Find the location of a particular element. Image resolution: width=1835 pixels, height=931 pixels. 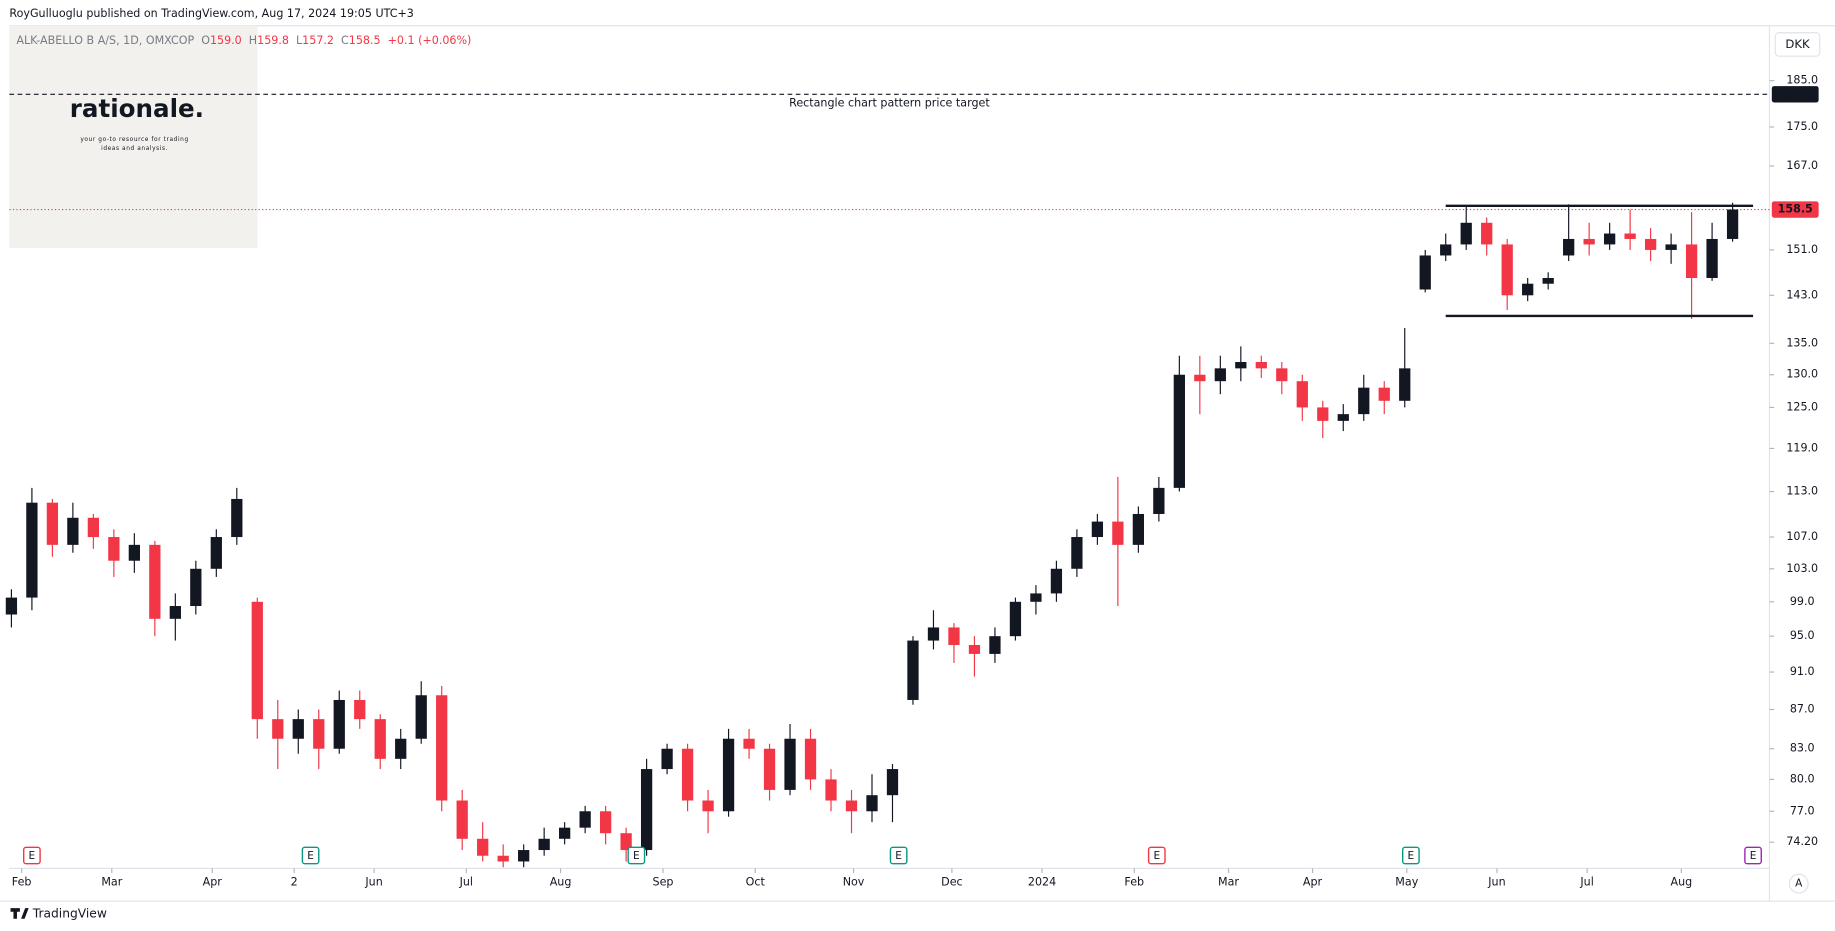

x-tick-label: Jul is located at coordinates (466, 881).